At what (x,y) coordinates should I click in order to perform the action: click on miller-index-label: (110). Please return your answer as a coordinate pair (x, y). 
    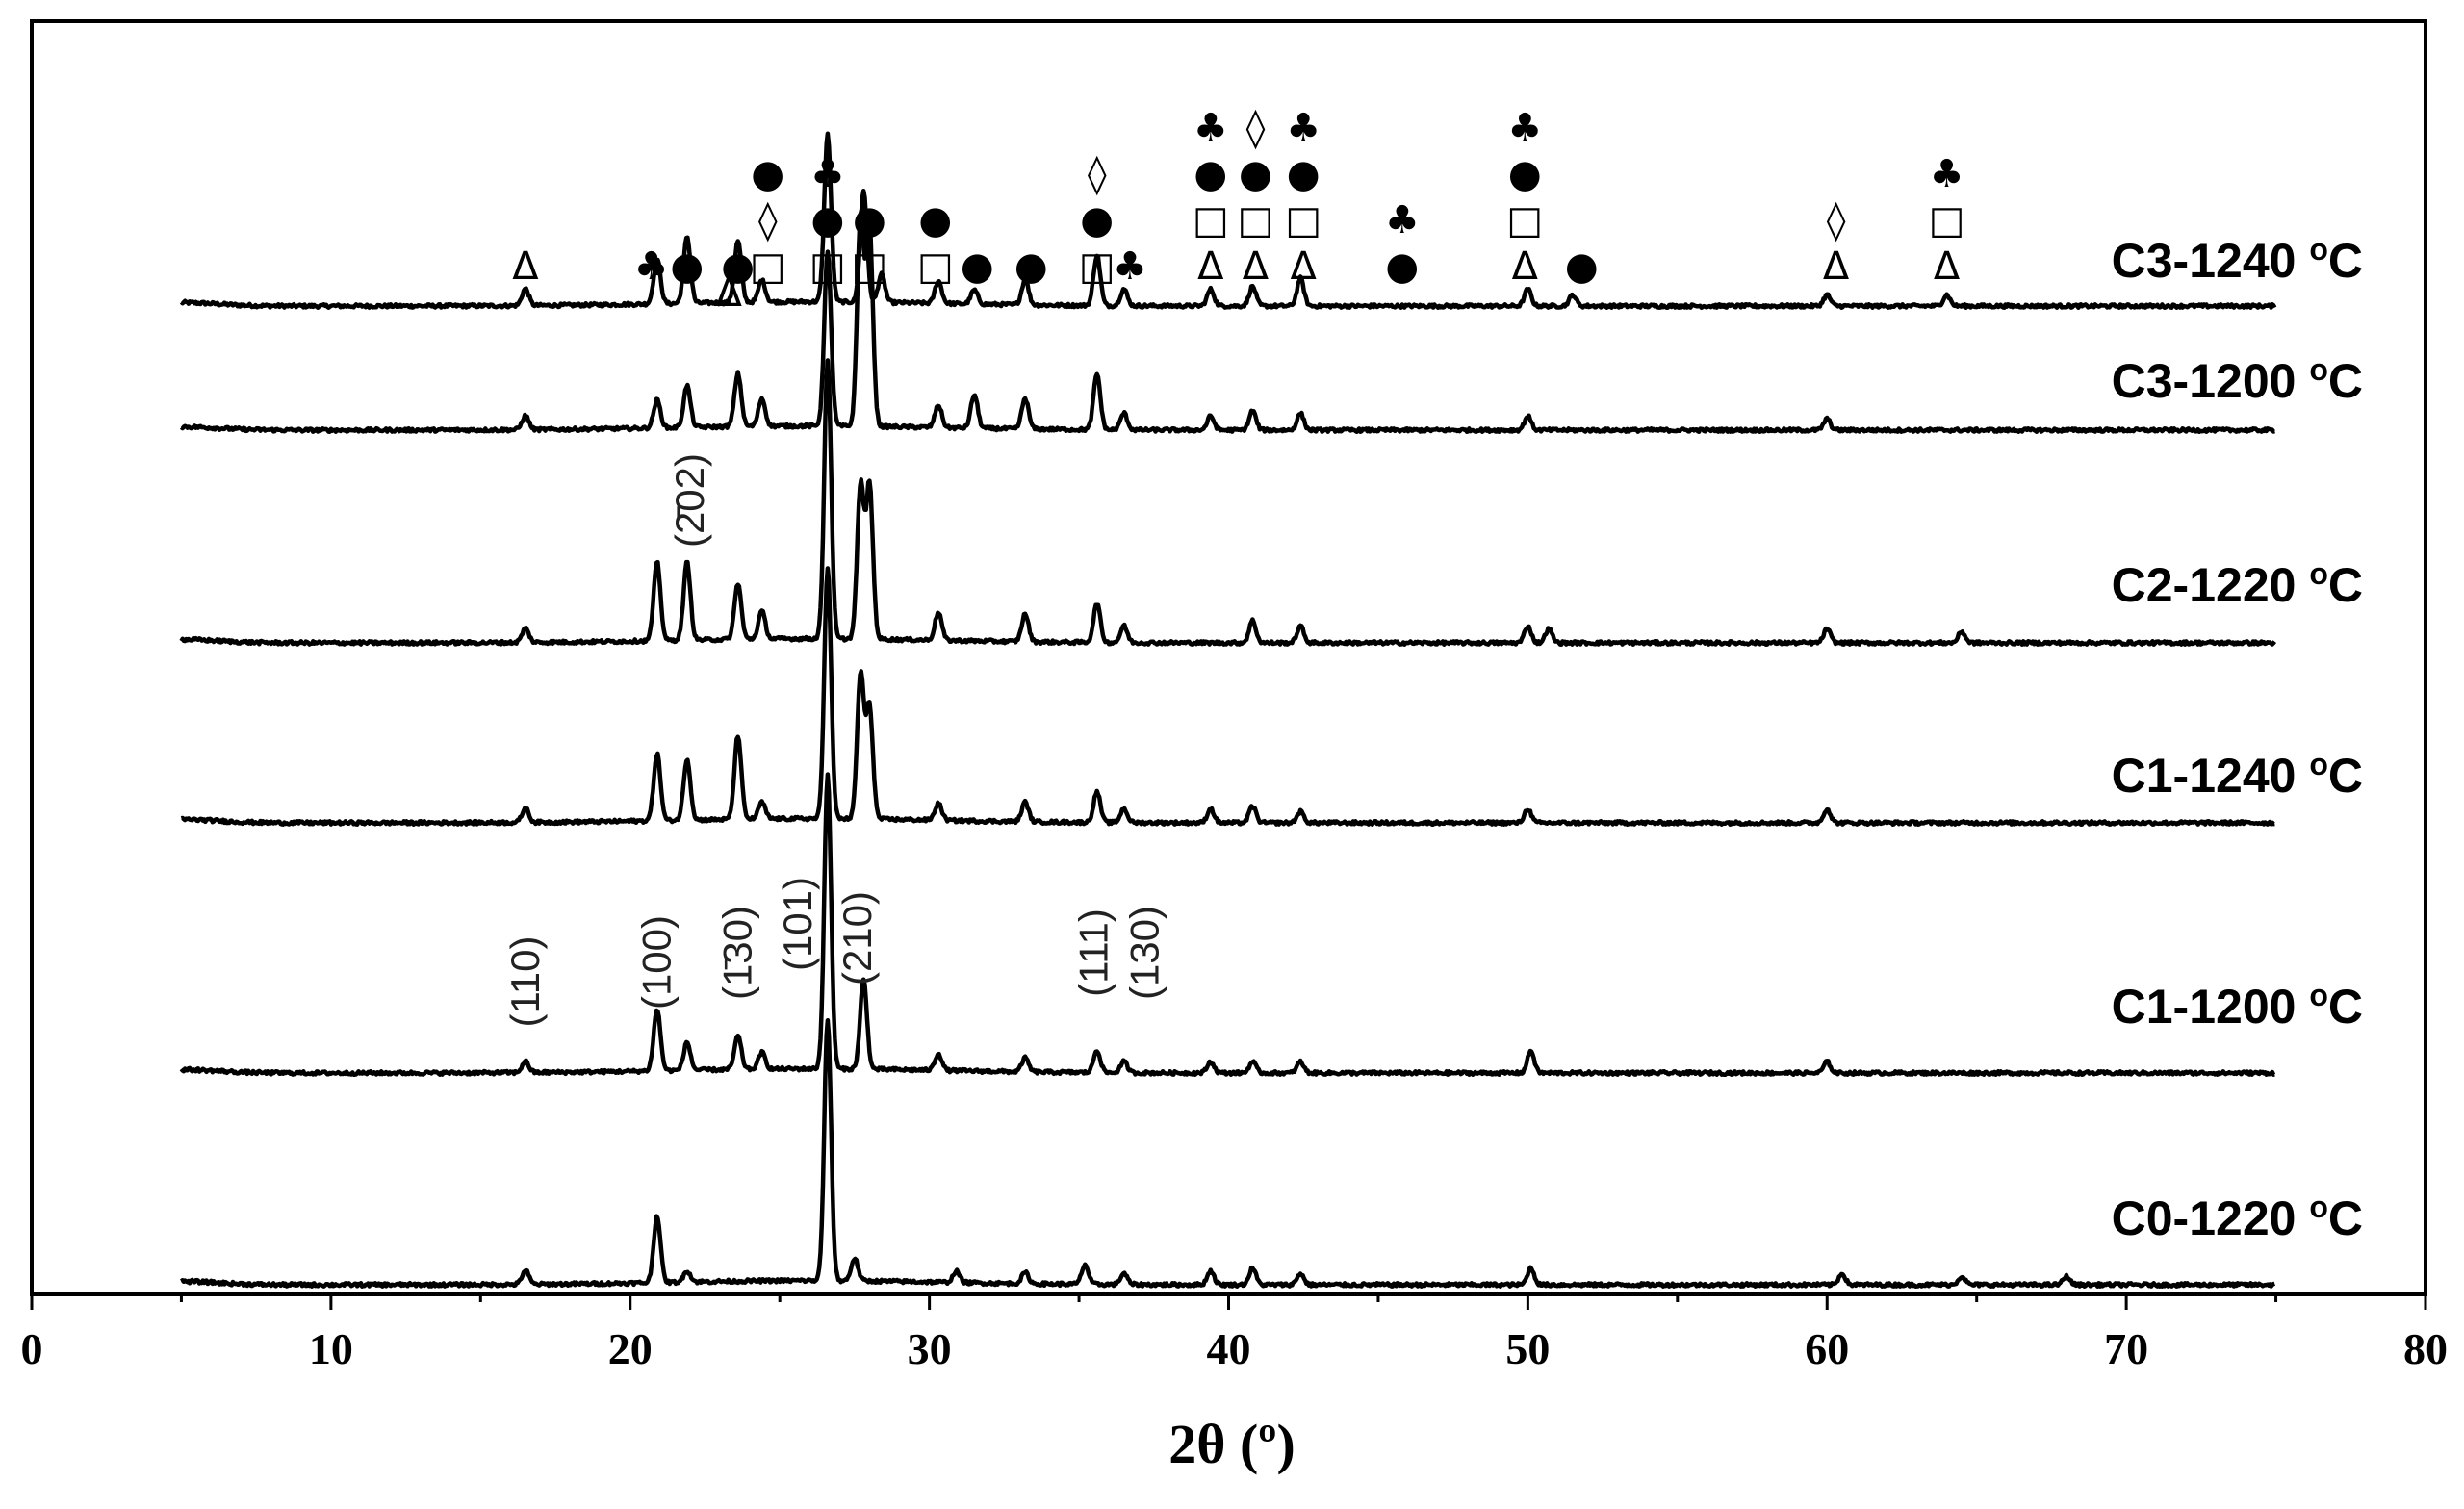
    Looking at the image, I should click on (525, 982).